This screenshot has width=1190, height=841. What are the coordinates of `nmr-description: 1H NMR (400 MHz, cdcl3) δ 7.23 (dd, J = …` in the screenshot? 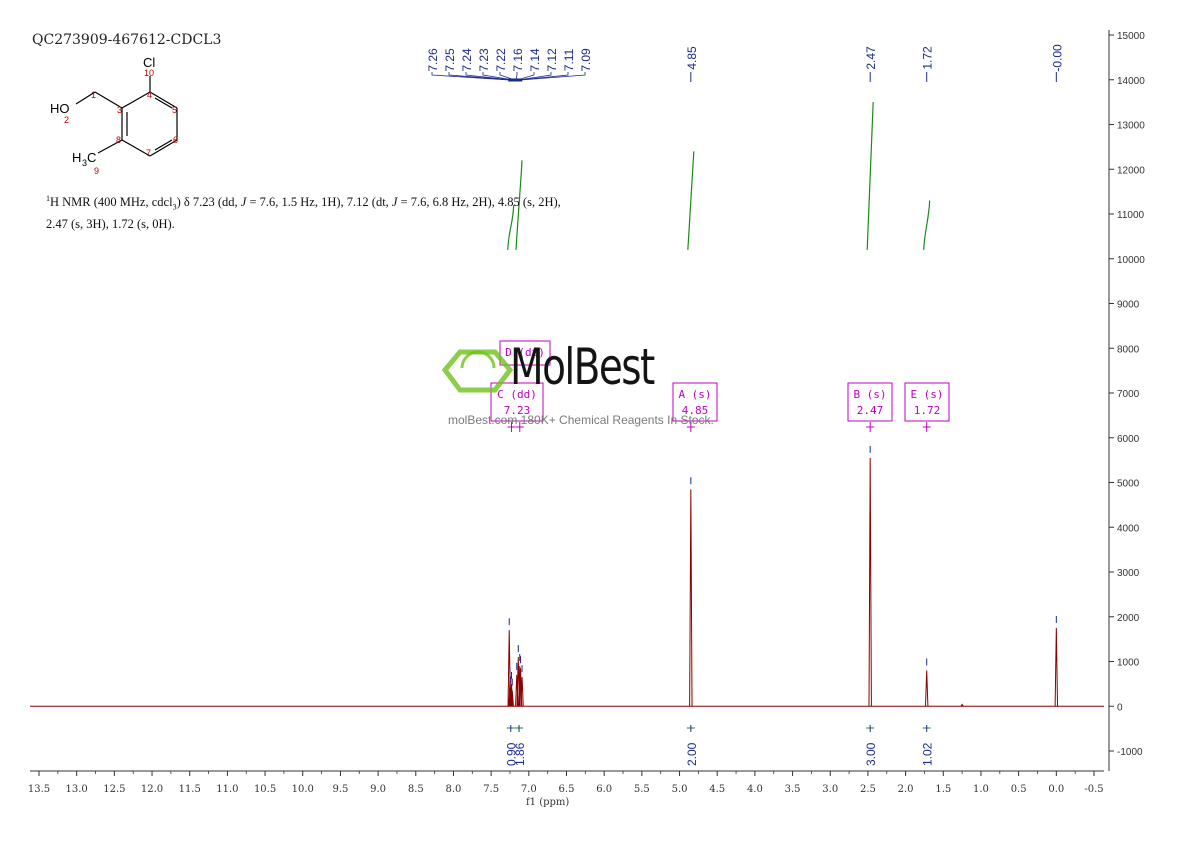 It's located at (326, 211).